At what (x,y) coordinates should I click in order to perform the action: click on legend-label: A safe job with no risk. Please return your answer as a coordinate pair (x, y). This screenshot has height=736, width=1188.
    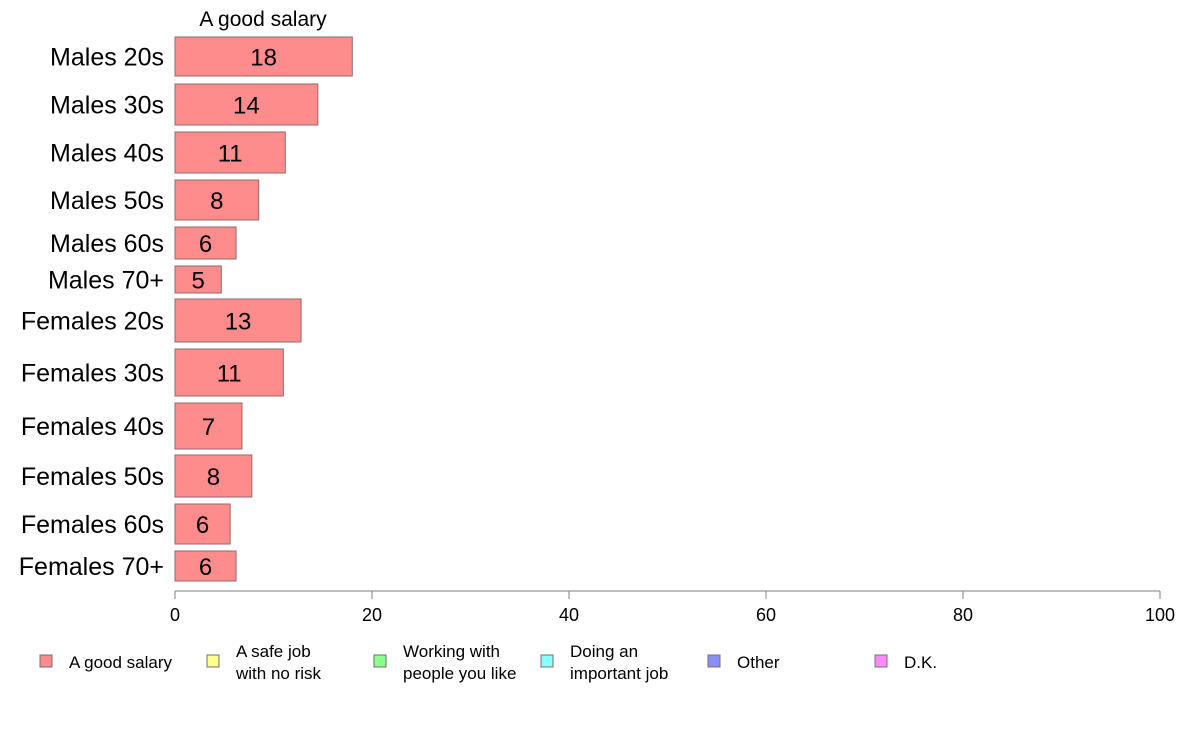
    Looking at the image, I should click on (278, 662).